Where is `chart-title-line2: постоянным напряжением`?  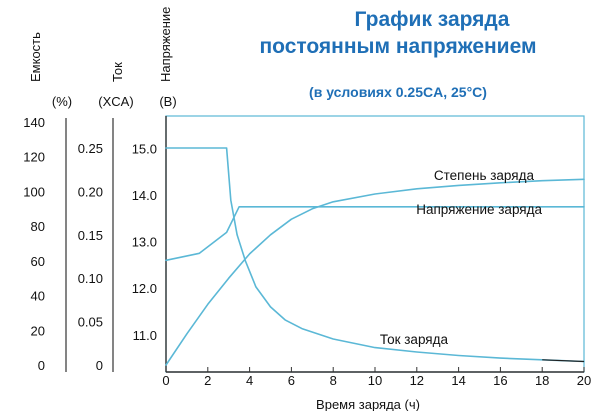 chart-title-line2: постоянным напряжением is located at coordinates (397, 46).